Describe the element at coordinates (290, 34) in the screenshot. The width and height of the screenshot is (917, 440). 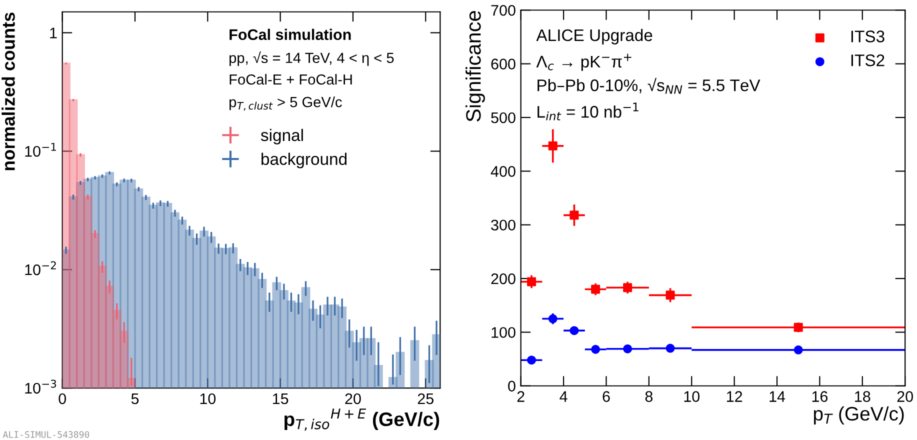
I see `annotation: FoCal simulation` at that location.